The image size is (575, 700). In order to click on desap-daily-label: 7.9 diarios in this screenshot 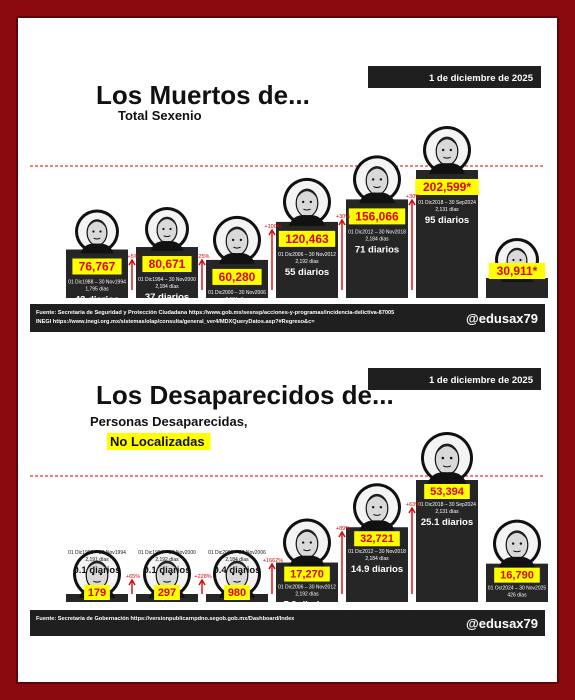, I will do `click(307, 605)`.